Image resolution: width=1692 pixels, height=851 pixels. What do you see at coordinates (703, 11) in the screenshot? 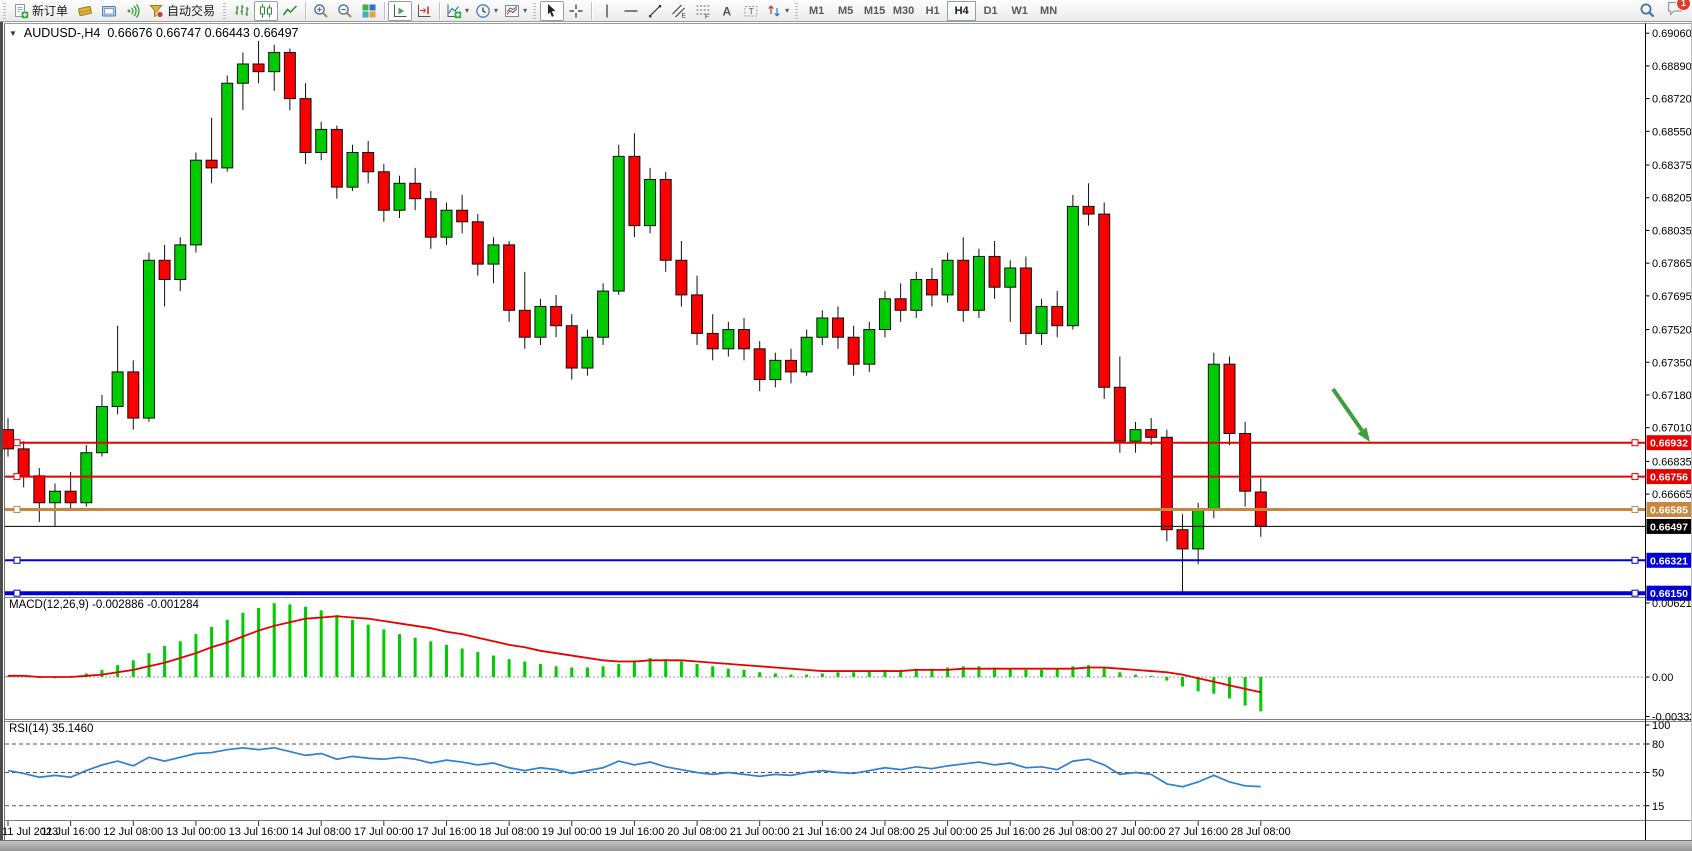
I see `fibonacci-tool-button: F` at bounding box center [703, 11].